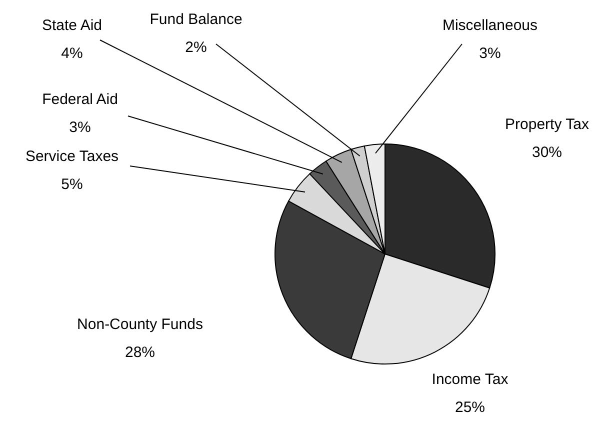 Image resolution: width=600 pixels, height=448 pixels. Describe the element at coordinates (140, 352) in the screenshot. I see `data-label: 28%` at that location.